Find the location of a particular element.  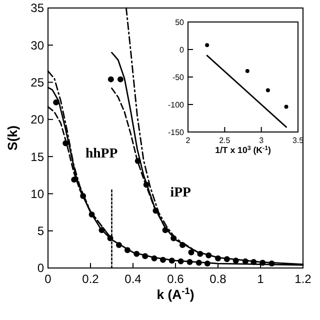

y-tick-label: -100 is located at coordinates (176, 105).